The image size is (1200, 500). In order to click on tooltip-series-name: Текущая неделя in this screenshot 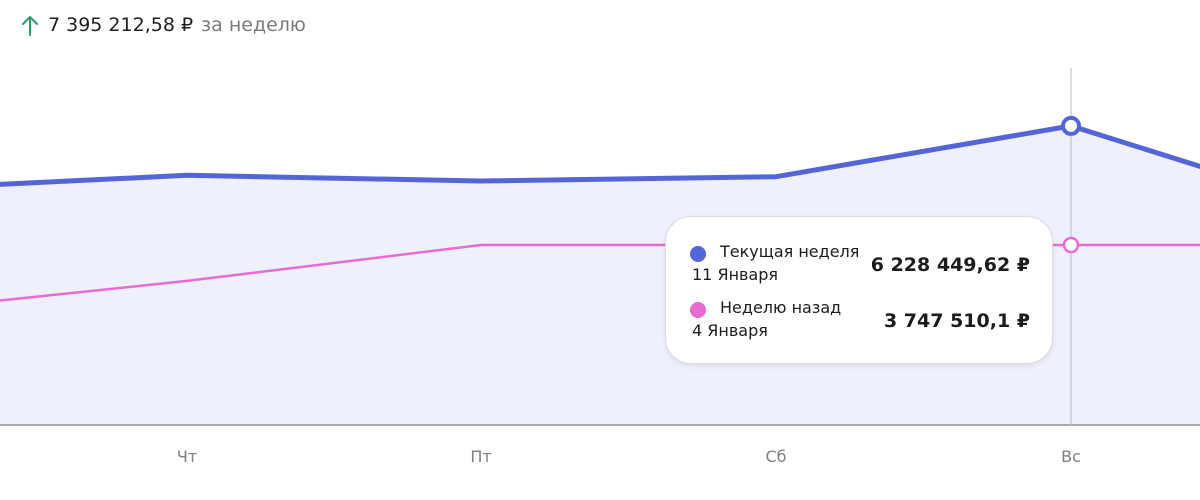, I will do `click(790, 251)`.